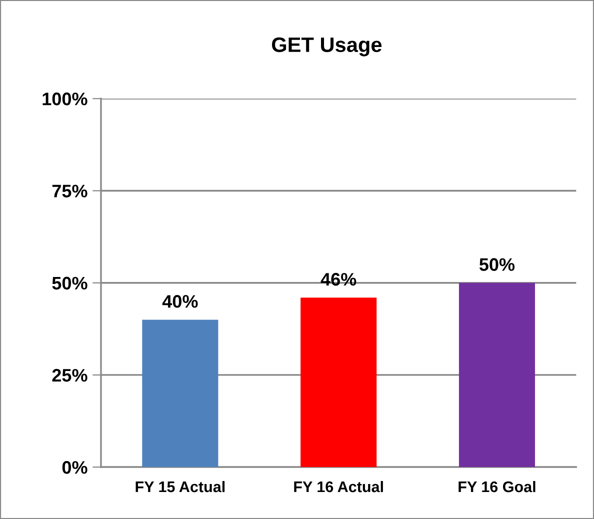  Describe the element at coordinates (497, 264) in the screenshot. I see `data-label: 50%` at that location.